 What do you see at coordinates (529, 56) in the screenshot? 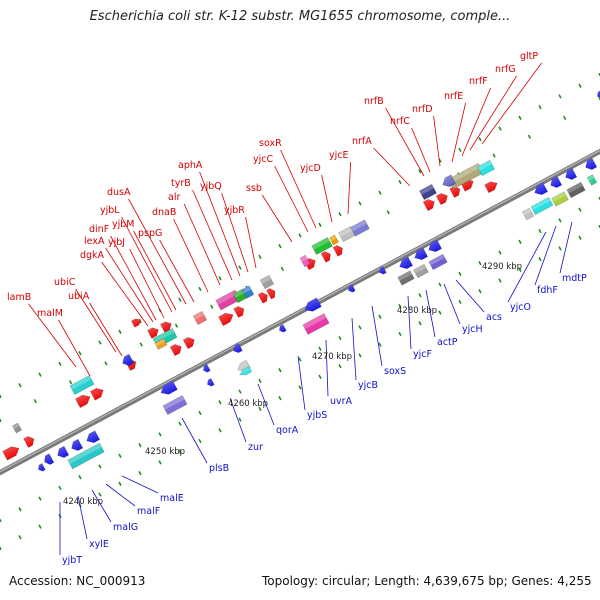
I see `gene-label-gltP: gltP` at bounding box center [529, 56].